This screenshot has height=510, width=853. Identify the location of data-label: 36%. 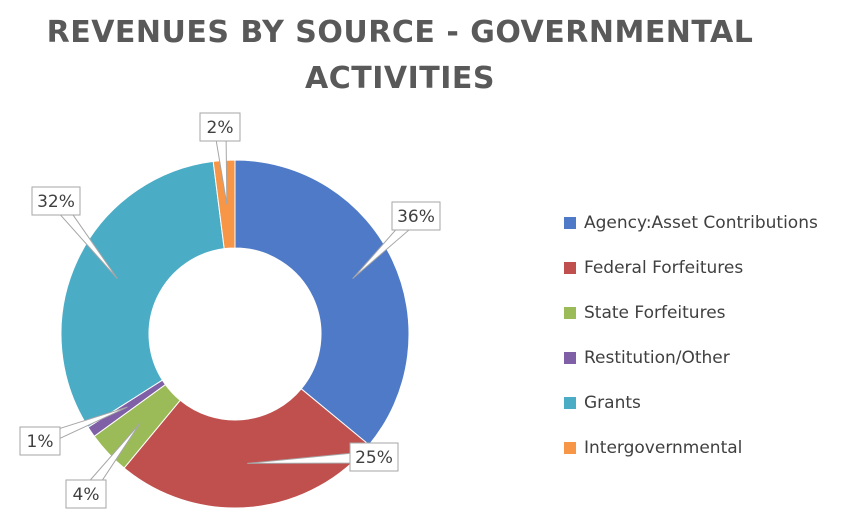
(416, 217).